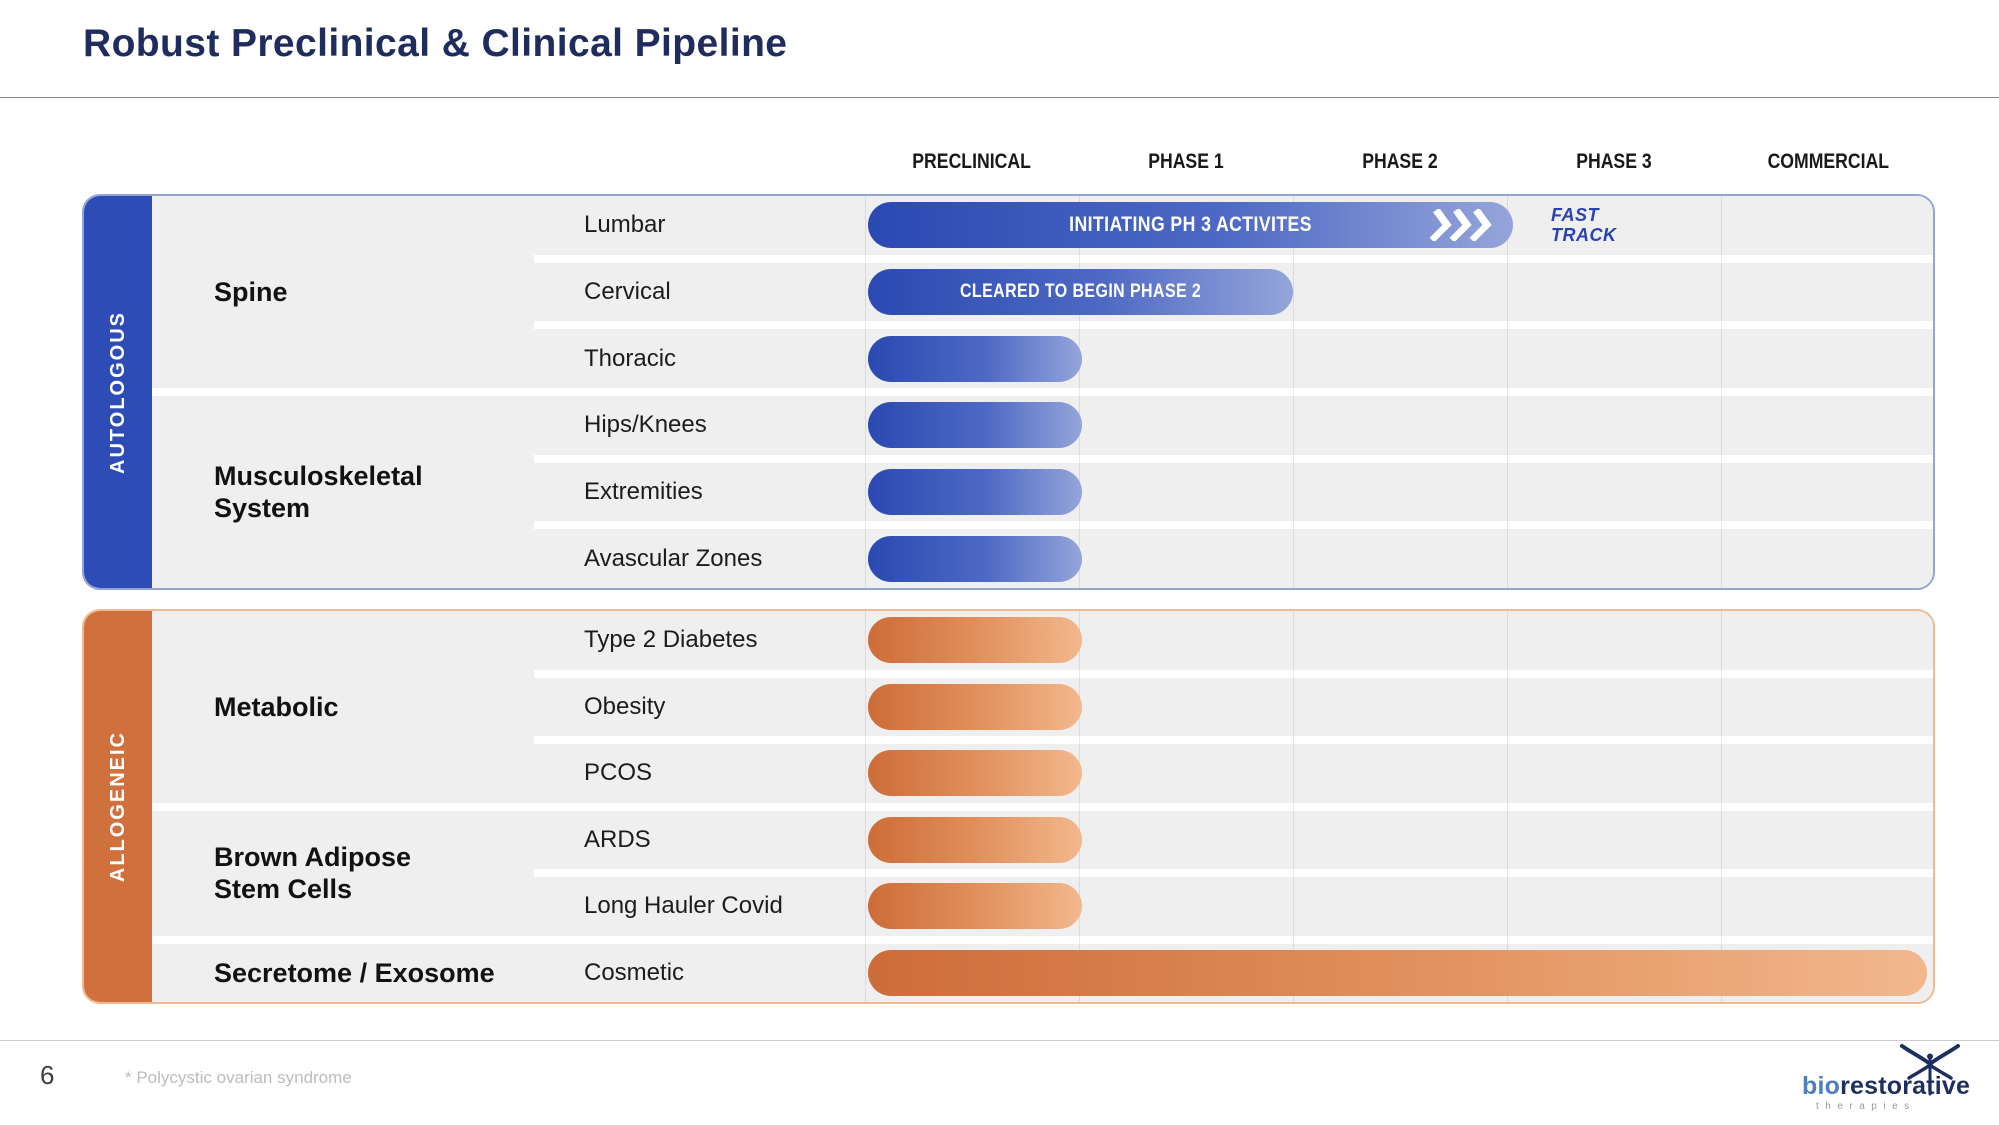 This screenshot has height=1125, width=1999. I want to click on pipeline-bar-type2-diabetes, so click(975, 640).